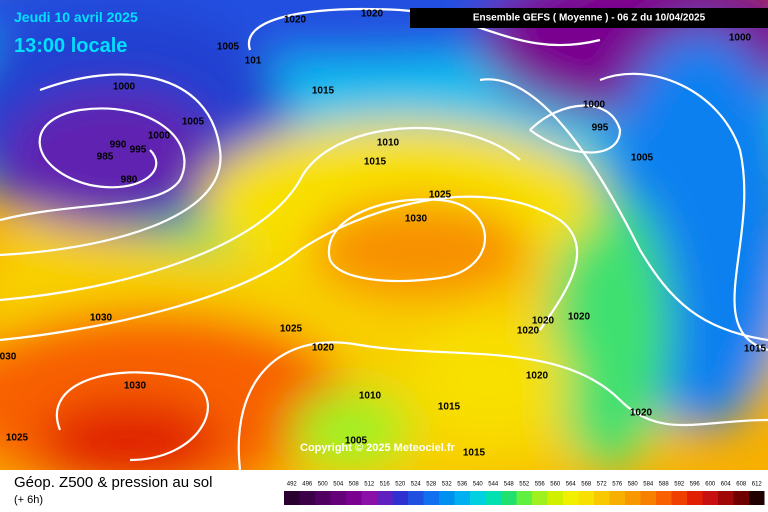  I want to click on date: Jeudi 10 avril 2025, so click(76, 17).